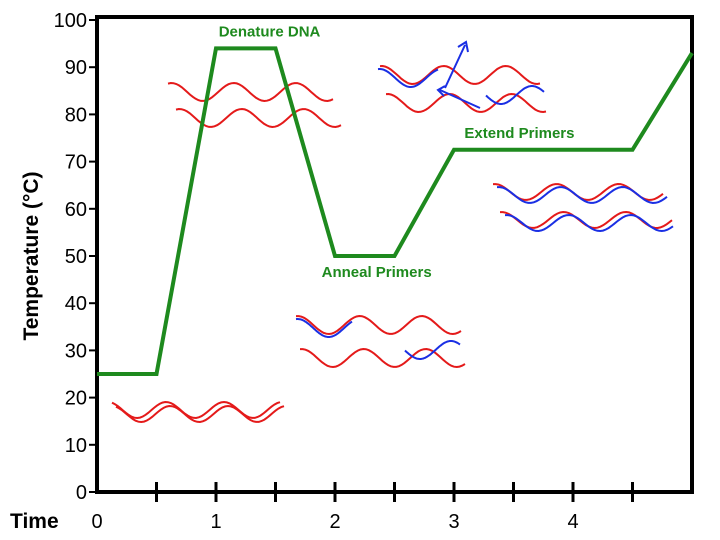 This screenshot has height=540, width=720. What do you see at coordinates (215, 522) in the screenshot?
I see `x-tick-label: 1` at bounding box center [215, 522].